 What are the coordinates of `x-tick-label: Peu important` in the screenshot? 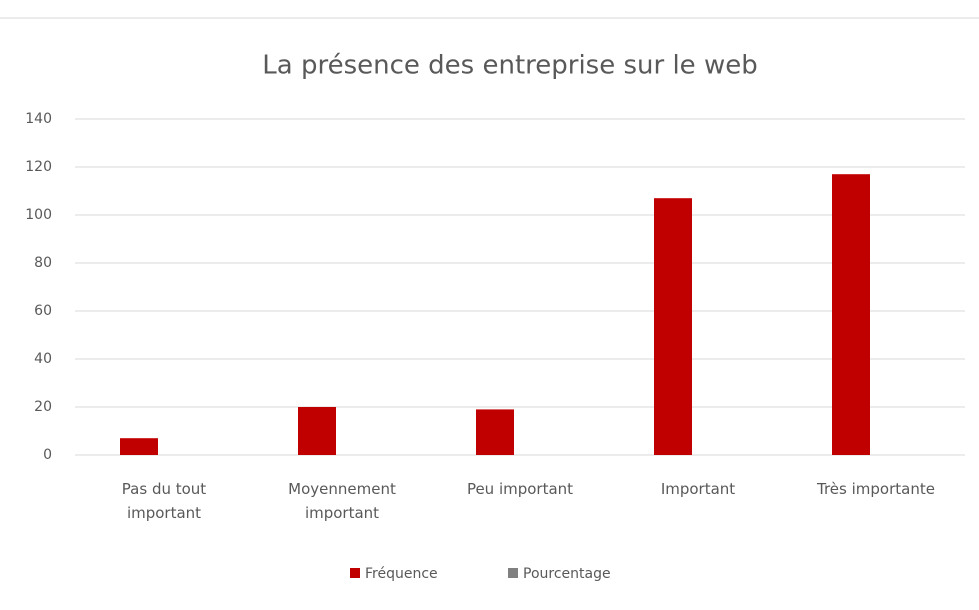 It's located at (520, 489).